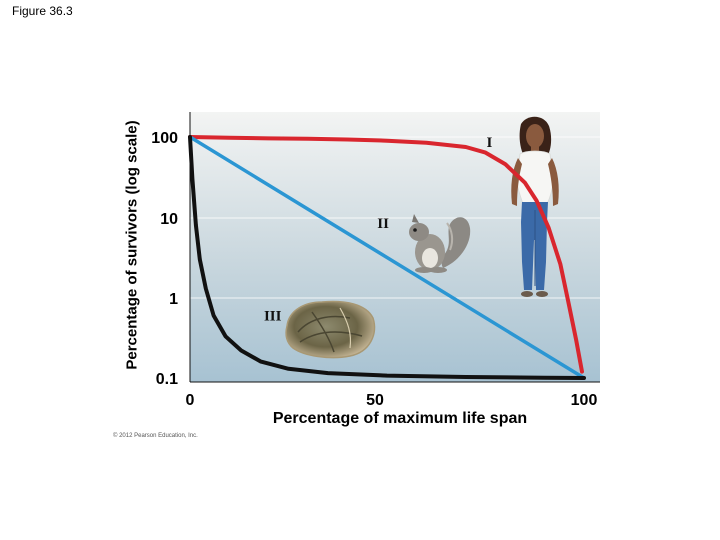 The height and width of the screenshot is (540, 720). What do you see at coordinates (169, 219) in the screenshot?
I see `y-tick-10: 10` at bounding box center [169, 219].